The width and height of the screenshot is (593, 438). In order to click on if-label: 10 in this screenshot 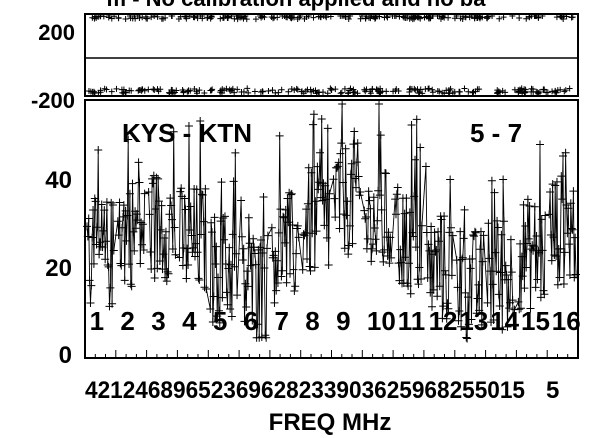, I will do `click(381, 321)`.